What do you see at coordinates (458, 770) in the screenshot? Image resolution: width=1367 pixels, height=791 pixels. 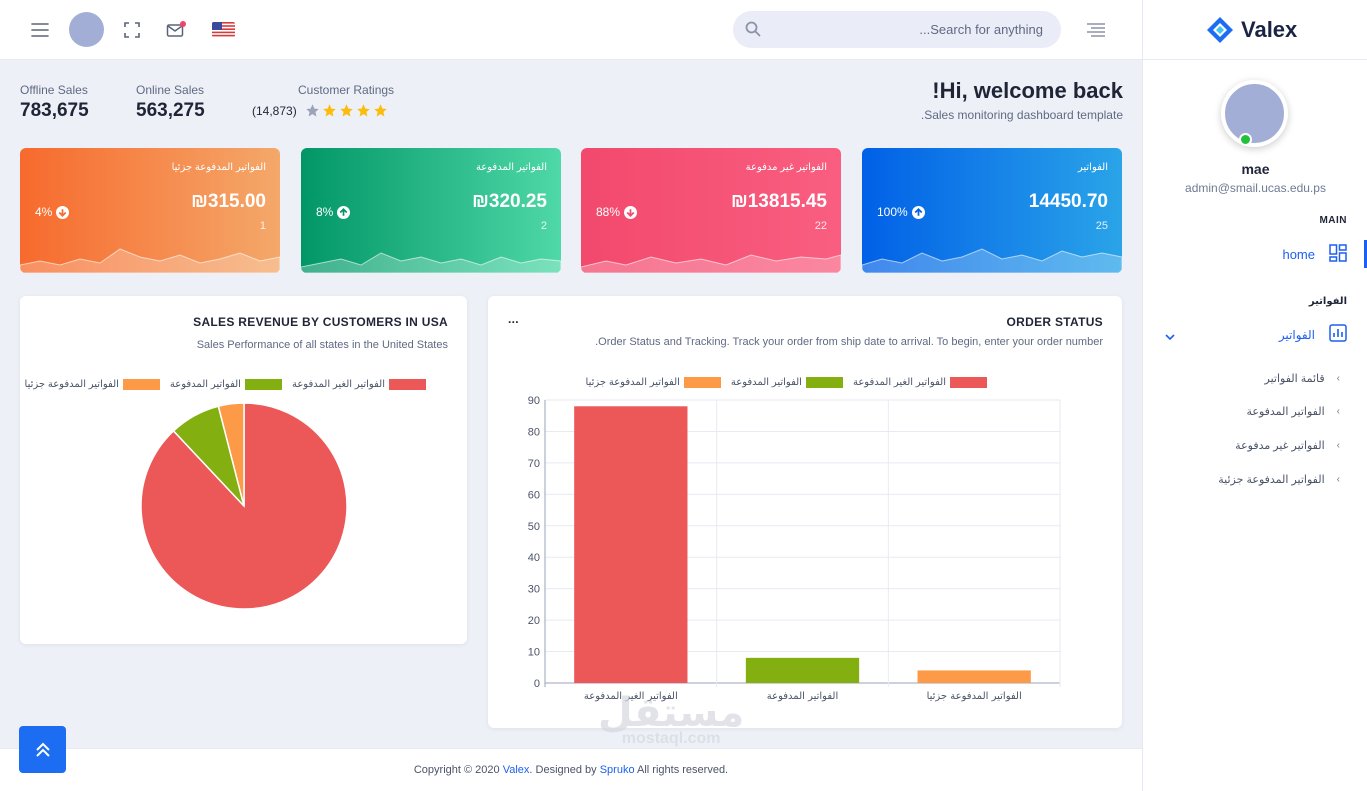 I see `footer-text: Copyright © 2020` at bounding box center [458, 770].